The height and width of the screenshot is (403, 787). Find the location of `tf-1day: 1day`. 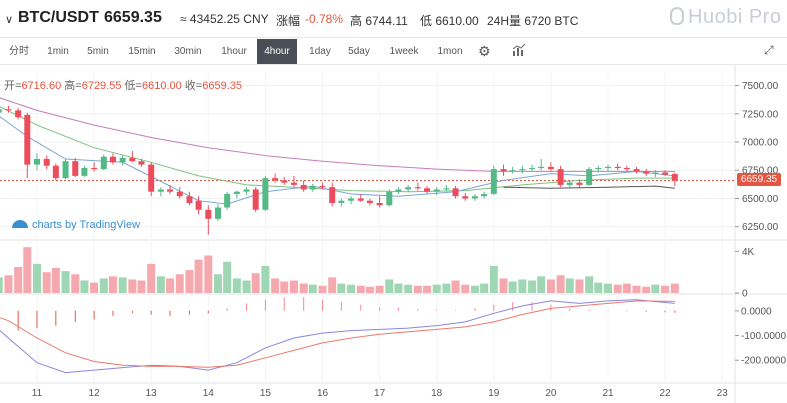

tf-1day: 1day is located at coordinates (320, 51).